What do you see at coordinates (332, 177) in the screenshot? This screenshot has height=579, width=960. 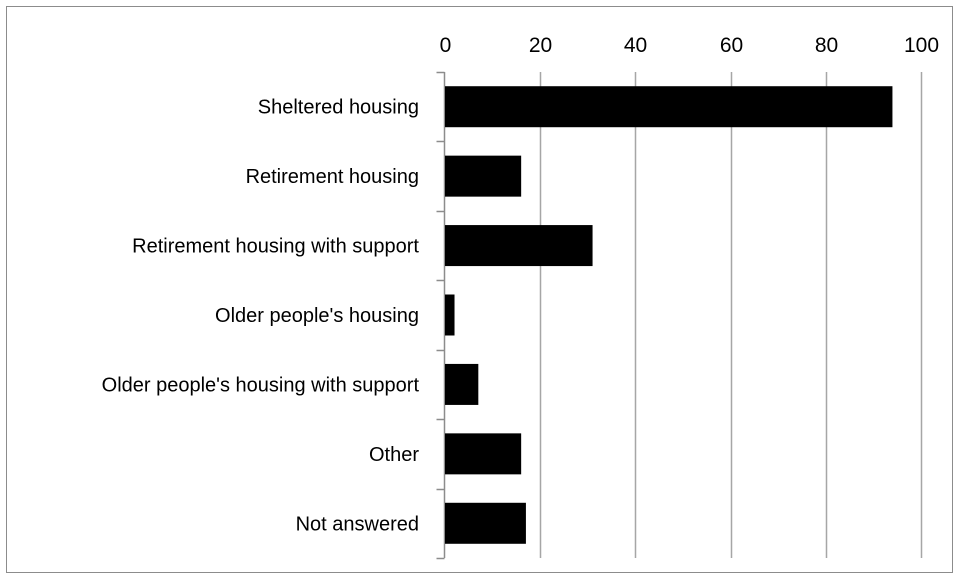 I see `category-label-1: Retirement housing` at bounding box center [332, 177].